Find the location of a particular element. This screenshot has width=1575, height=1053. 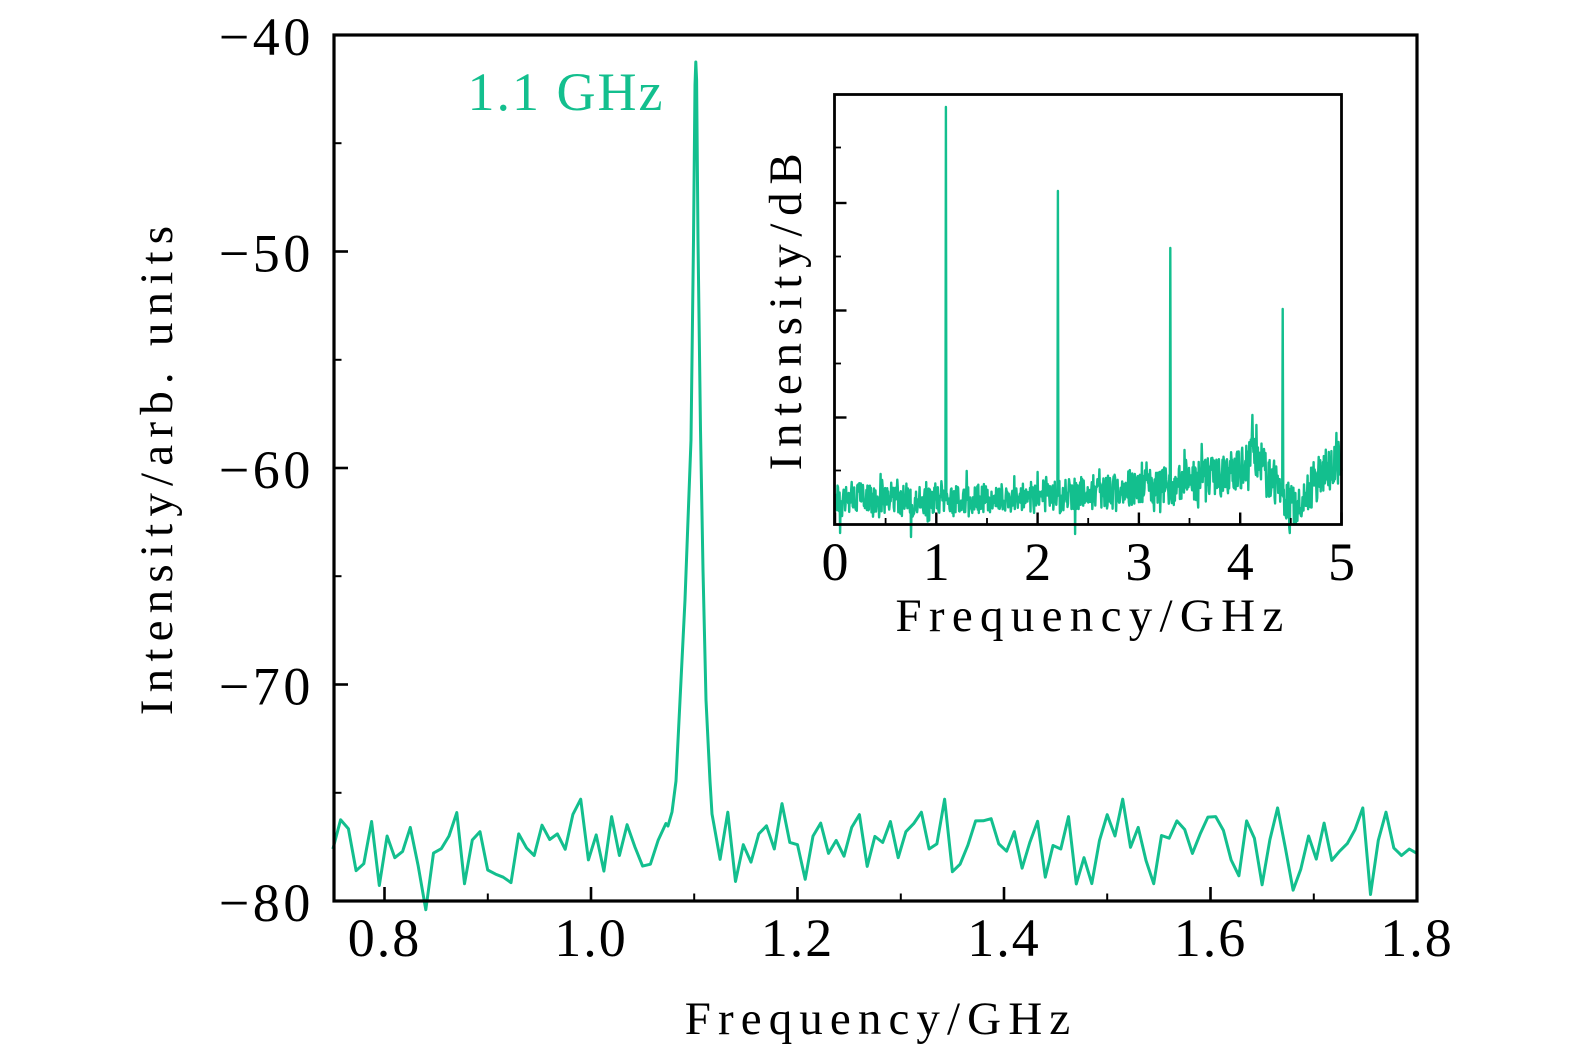

svg-text: −70 is located at coordinates (266, 687).